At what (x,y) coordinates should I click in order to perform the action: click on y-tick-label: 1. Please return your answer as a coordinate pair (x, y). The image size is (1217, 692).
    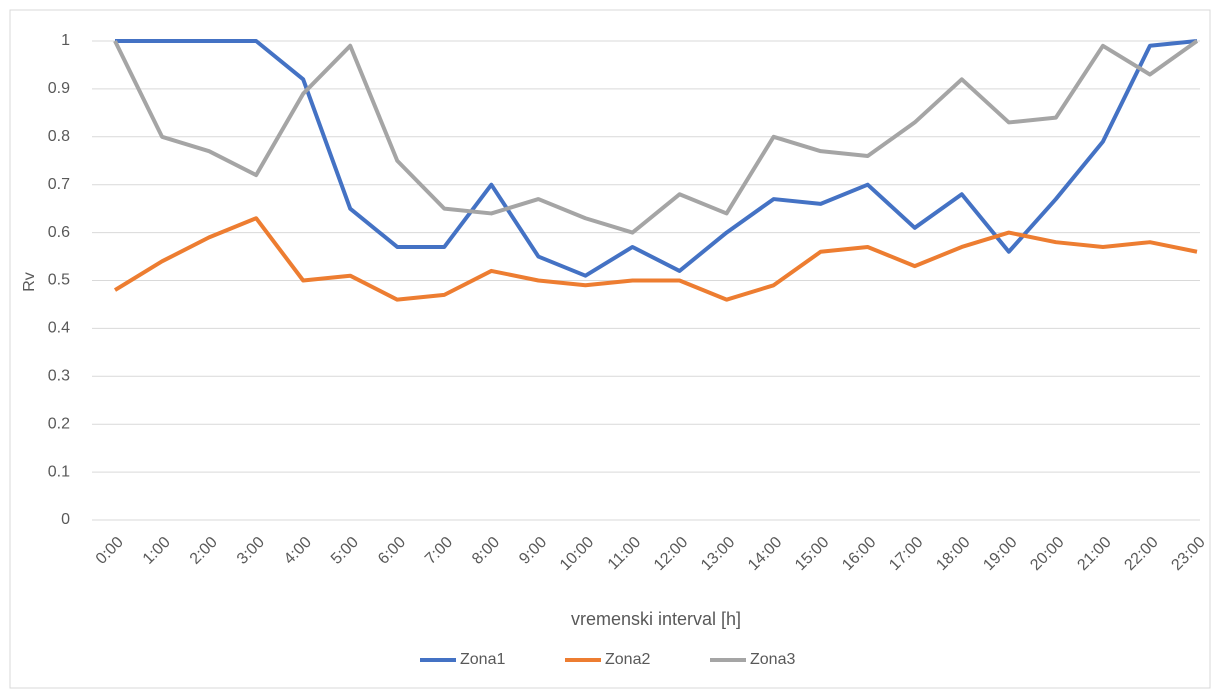
    Looking at the image, I should click on (65, 40).